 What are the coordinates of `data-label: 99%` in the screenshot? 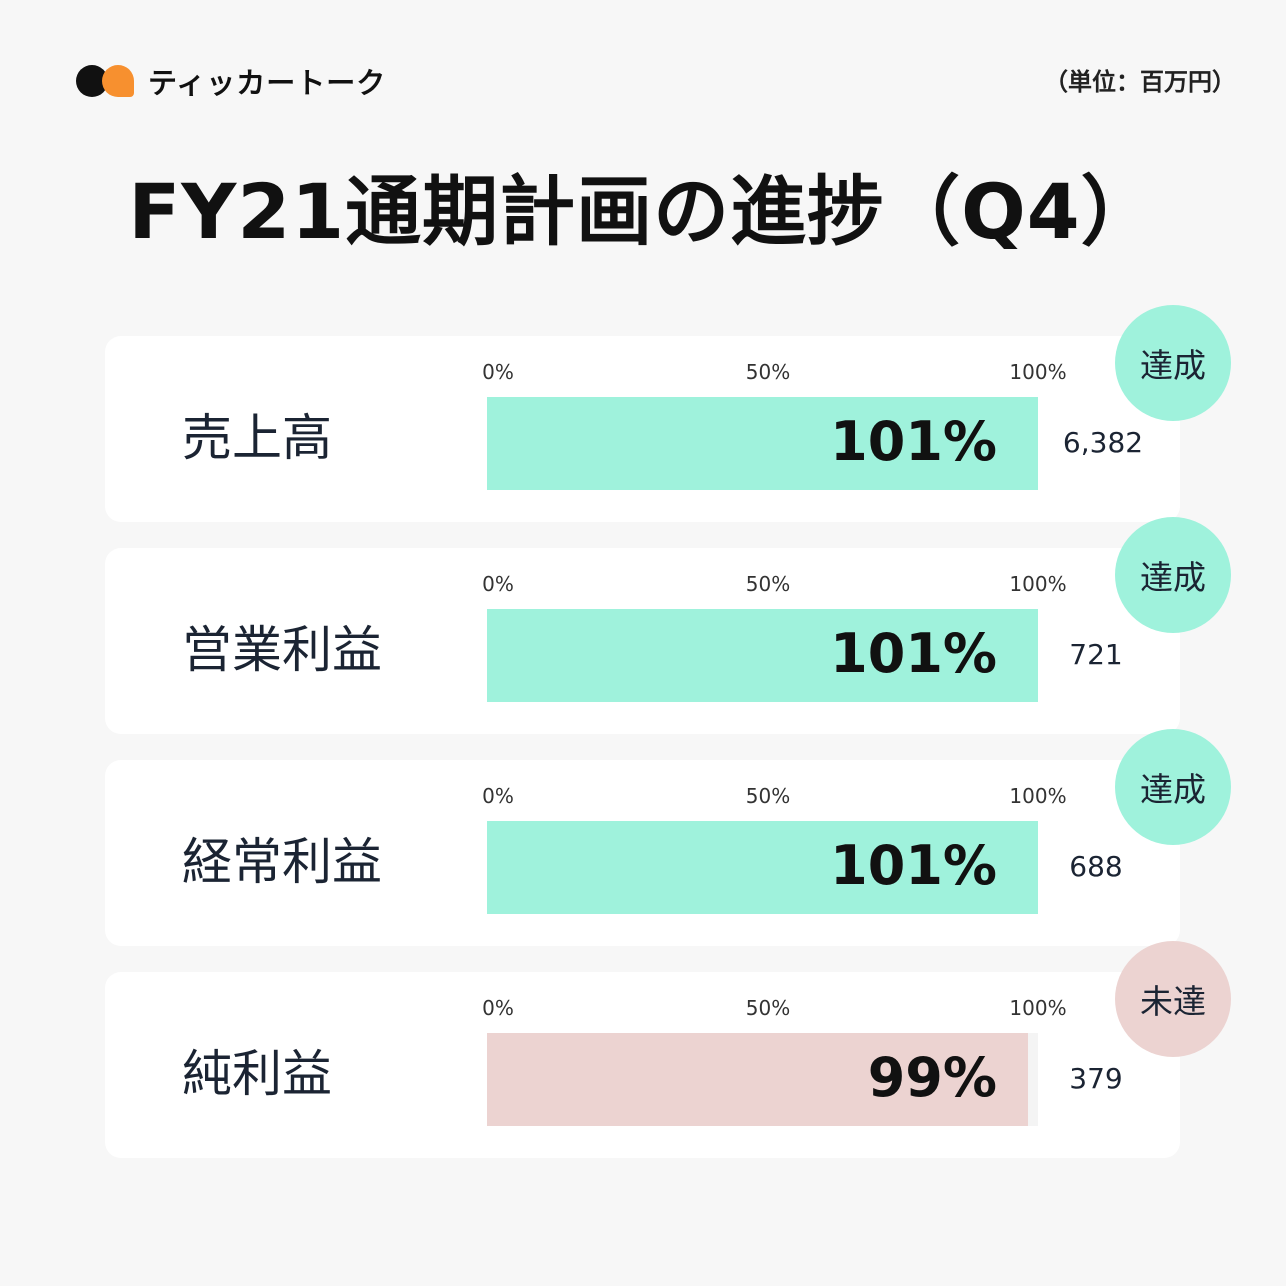 It's located at (932, 1077).